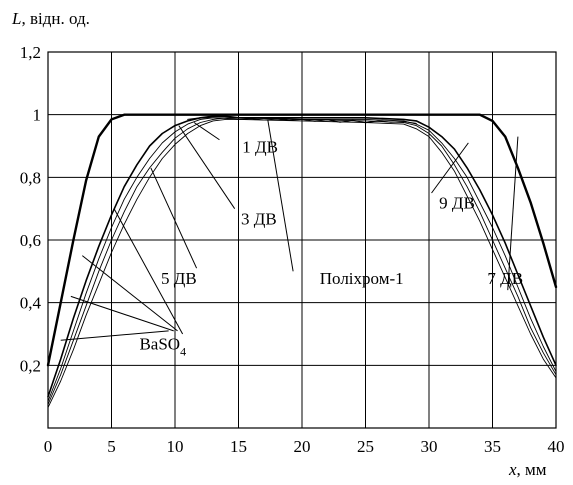 This screenshot has height=485, width=573. Describe the element at coordinates (365, 446) in the screenshot. I see `x-tick-label: 25` at that location.